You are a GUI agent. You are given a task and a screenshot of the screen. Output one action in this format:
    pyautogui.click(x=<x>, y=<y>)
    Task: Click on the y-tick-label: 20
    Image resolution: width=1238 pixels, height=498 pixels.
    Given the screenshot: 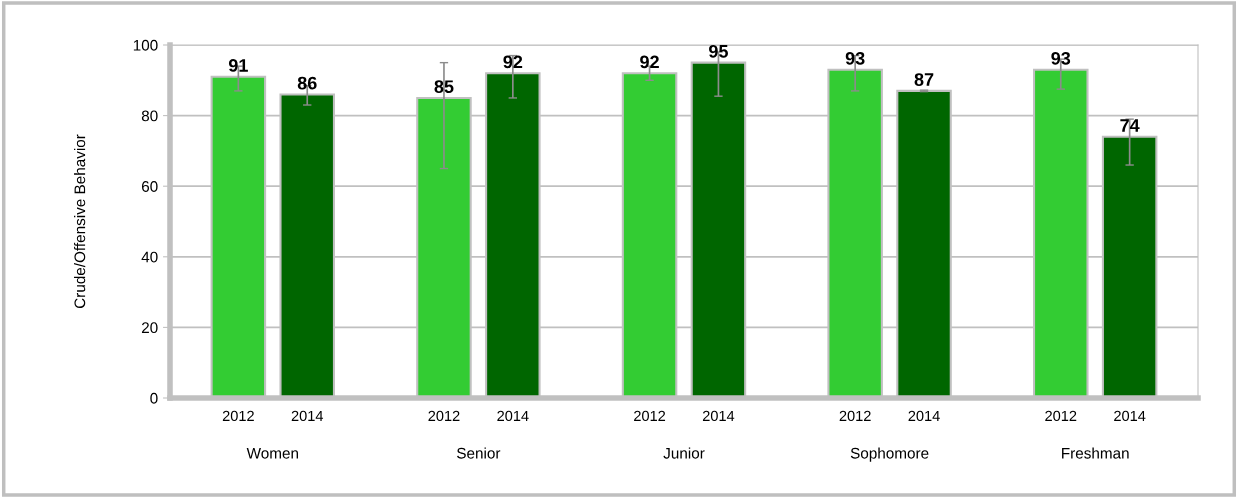 What is the action you would take?
    pyautogui.click(x=149, y=328)
    